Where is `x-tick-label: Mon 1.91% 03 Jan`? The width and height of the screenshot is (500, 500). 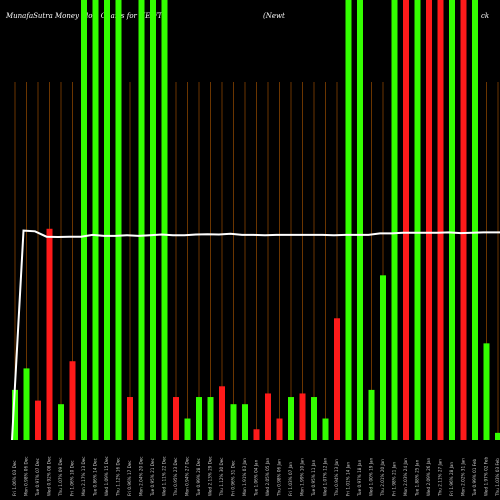
x-tick-label: Mon 1.91% 03 Jan is located at coordinates (244, 477).